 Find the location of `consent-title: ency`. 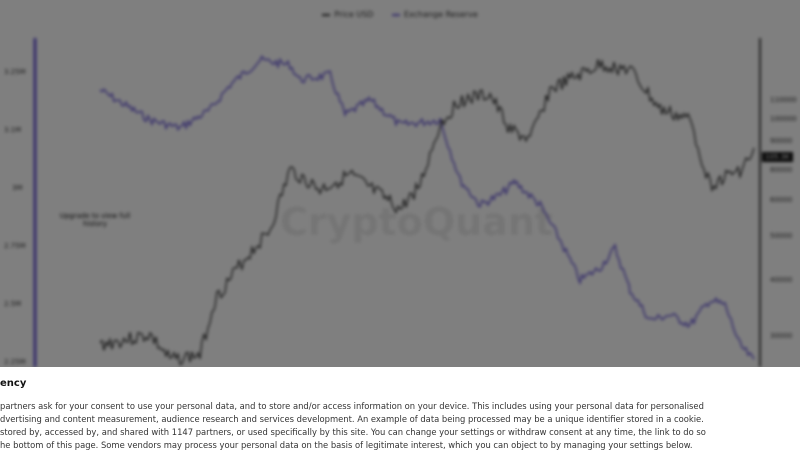

consent-title: ency is located at coordinates (13, 383).